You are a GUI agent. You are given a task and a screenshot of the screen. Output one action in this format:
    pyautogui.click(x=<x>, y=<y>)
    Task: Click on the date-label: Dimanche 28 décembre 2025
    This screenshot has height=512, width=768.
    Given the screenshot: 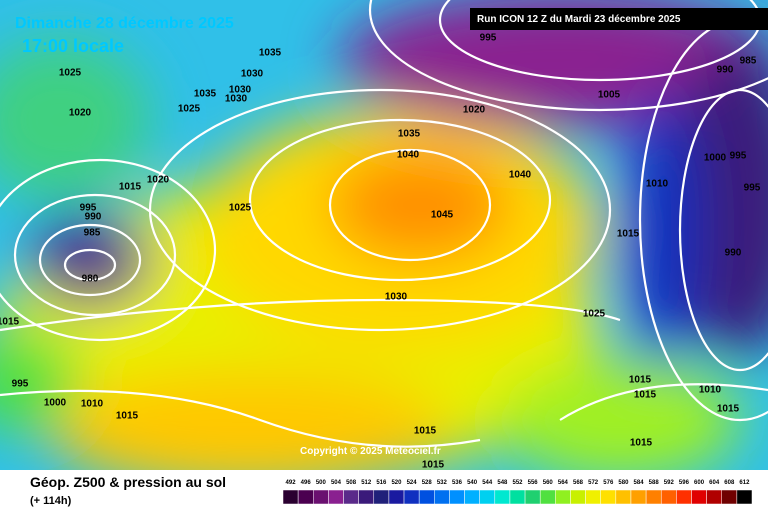 What is the action you would take?
    pyautogui.click(x=124, y=23)
    